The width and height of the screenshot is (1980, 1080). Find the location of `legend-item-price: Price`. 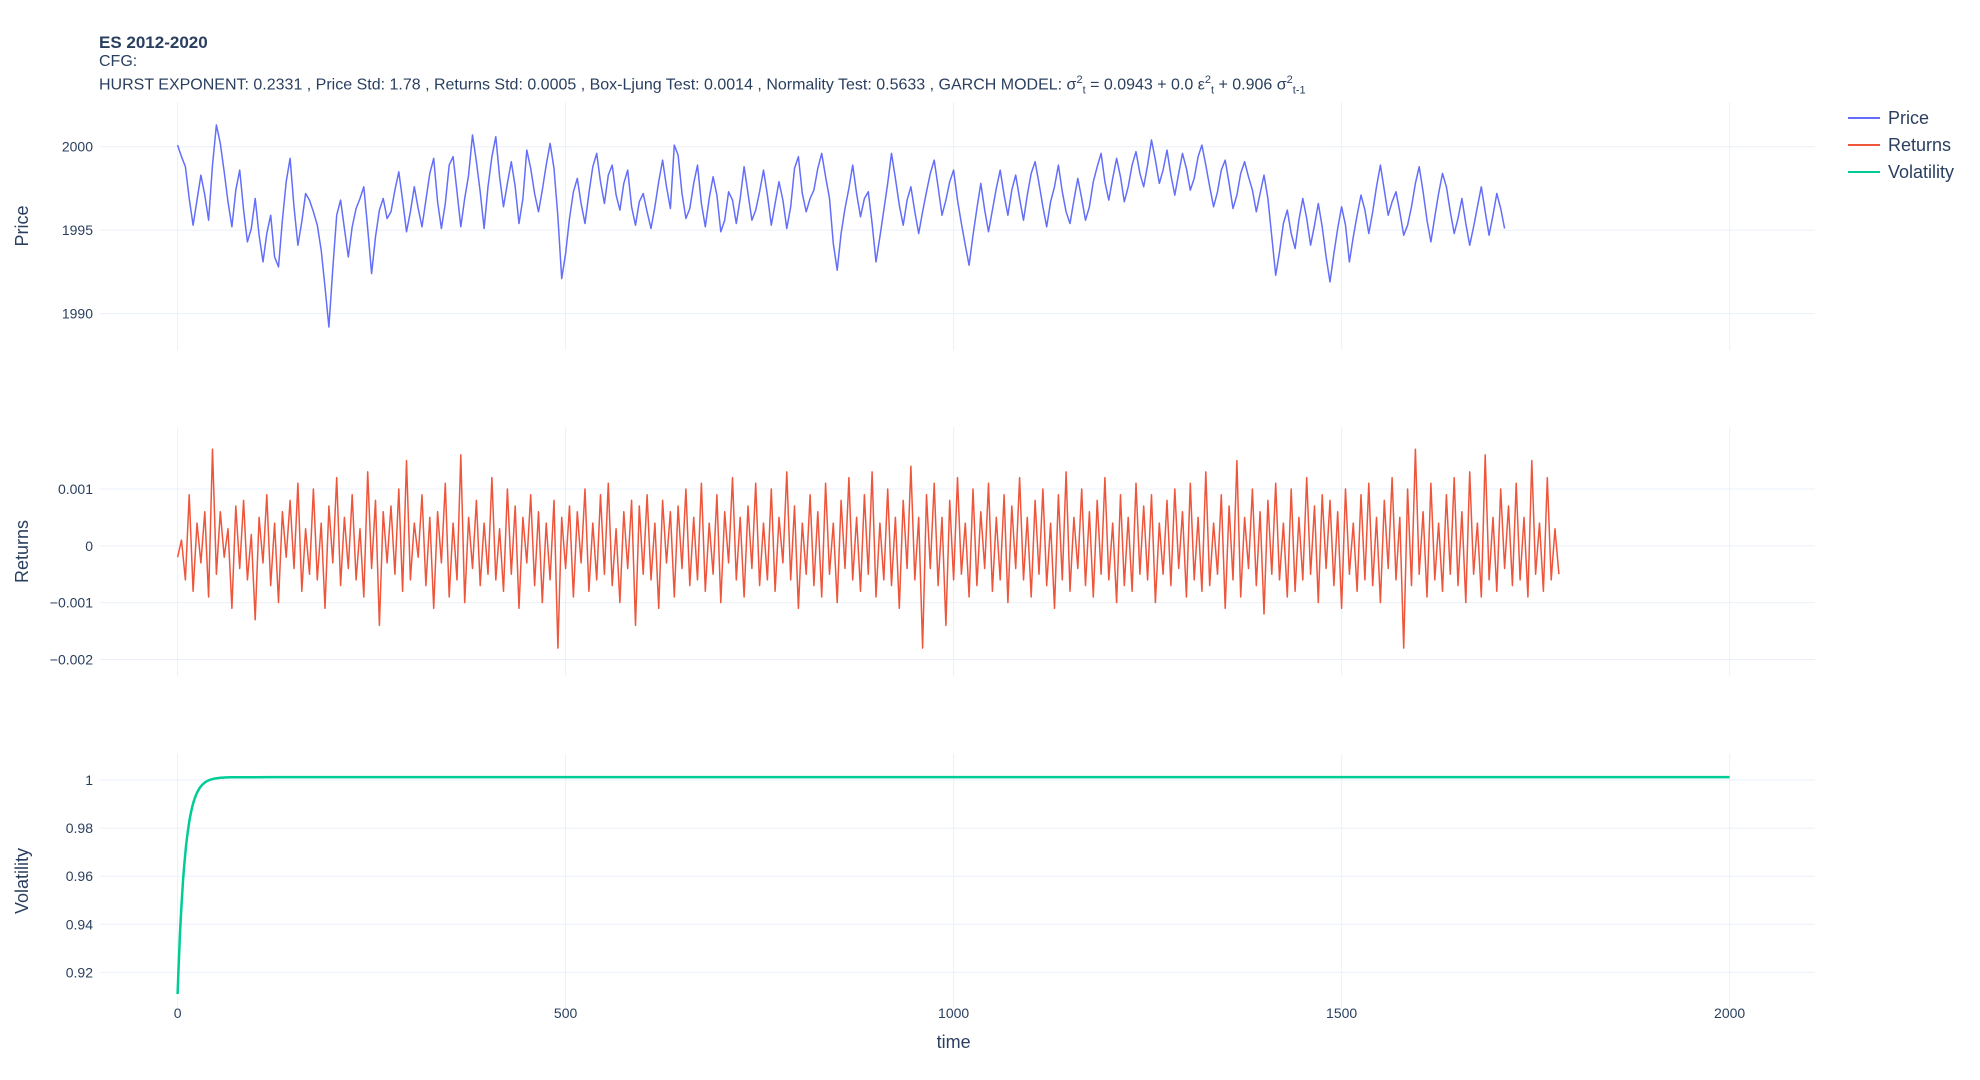

legend-item-price: Price is located at coordinates (1888, 118).